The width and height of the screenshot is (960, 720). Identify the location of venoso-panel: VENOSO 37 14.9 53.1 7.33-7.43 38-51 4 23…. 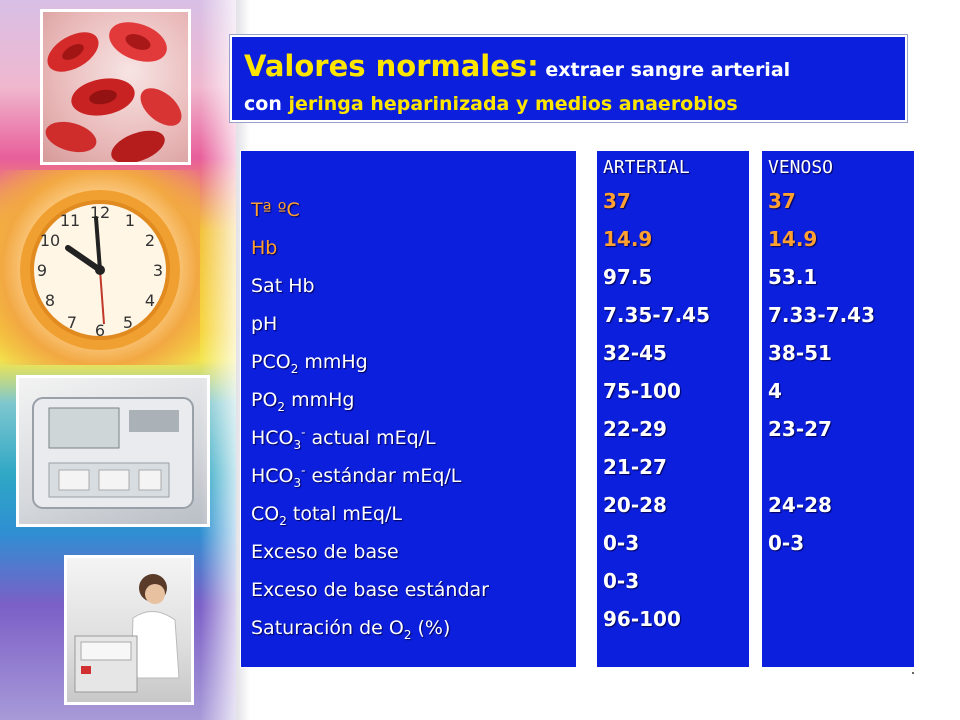
(838, 409).